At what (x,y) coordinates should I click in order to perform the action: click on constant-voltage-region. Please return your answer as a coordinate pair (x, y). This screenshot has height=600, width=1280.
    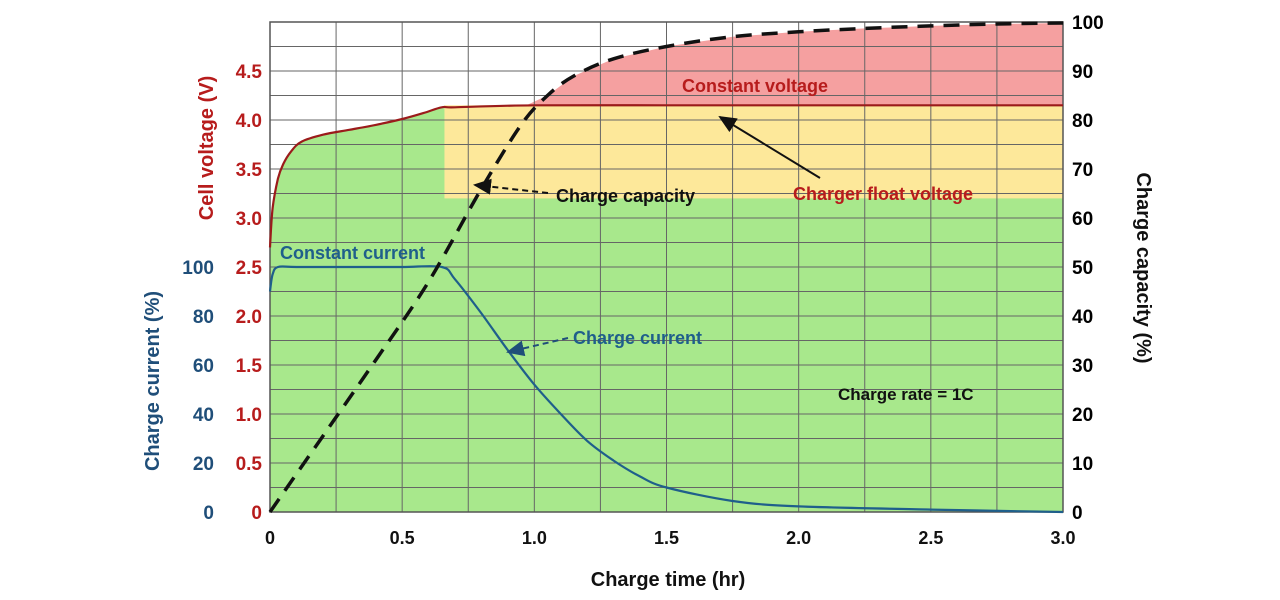
    Looking at the image, I should click on (794, 64).